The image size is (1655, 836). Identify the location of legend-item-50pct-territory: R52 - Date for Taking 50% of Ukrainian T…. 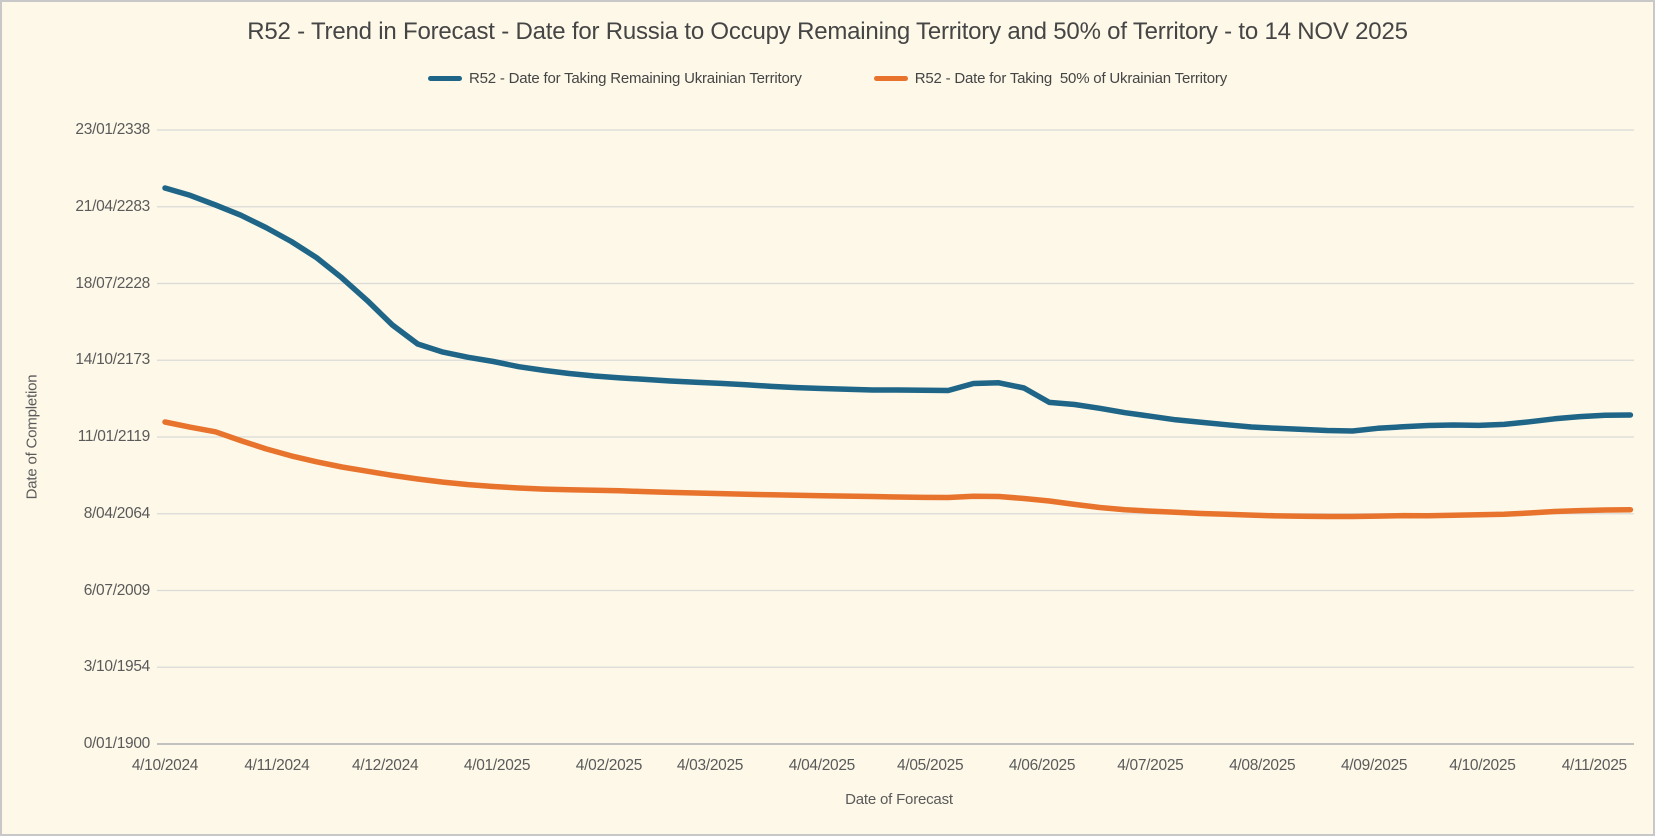
(1050, 78).